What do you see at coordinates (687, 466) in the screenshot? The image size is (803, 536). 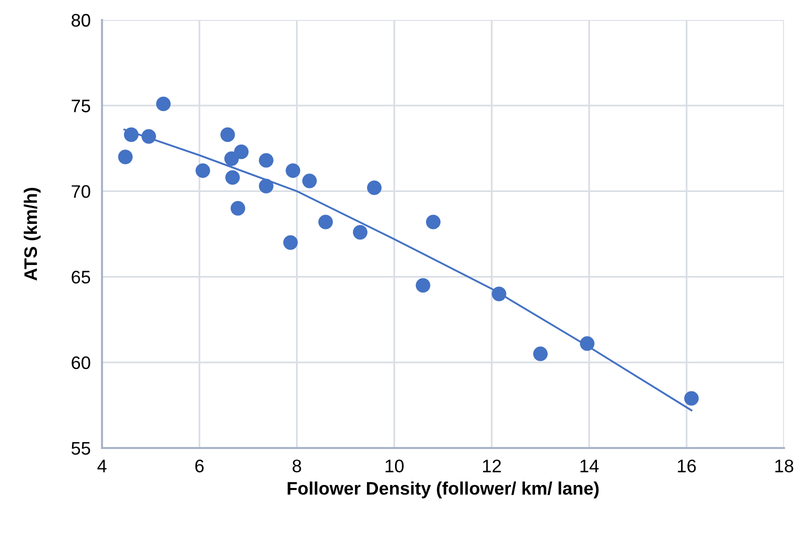 I see `x-tick-label: 16` at bounding box center [687, 466].